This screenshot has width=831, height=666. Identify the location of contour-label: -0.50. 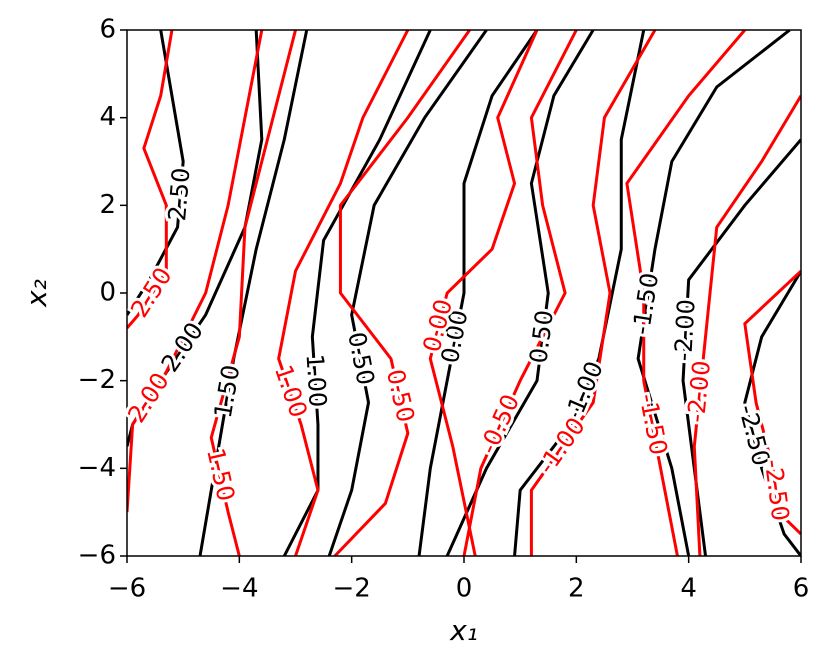
(499, 424).